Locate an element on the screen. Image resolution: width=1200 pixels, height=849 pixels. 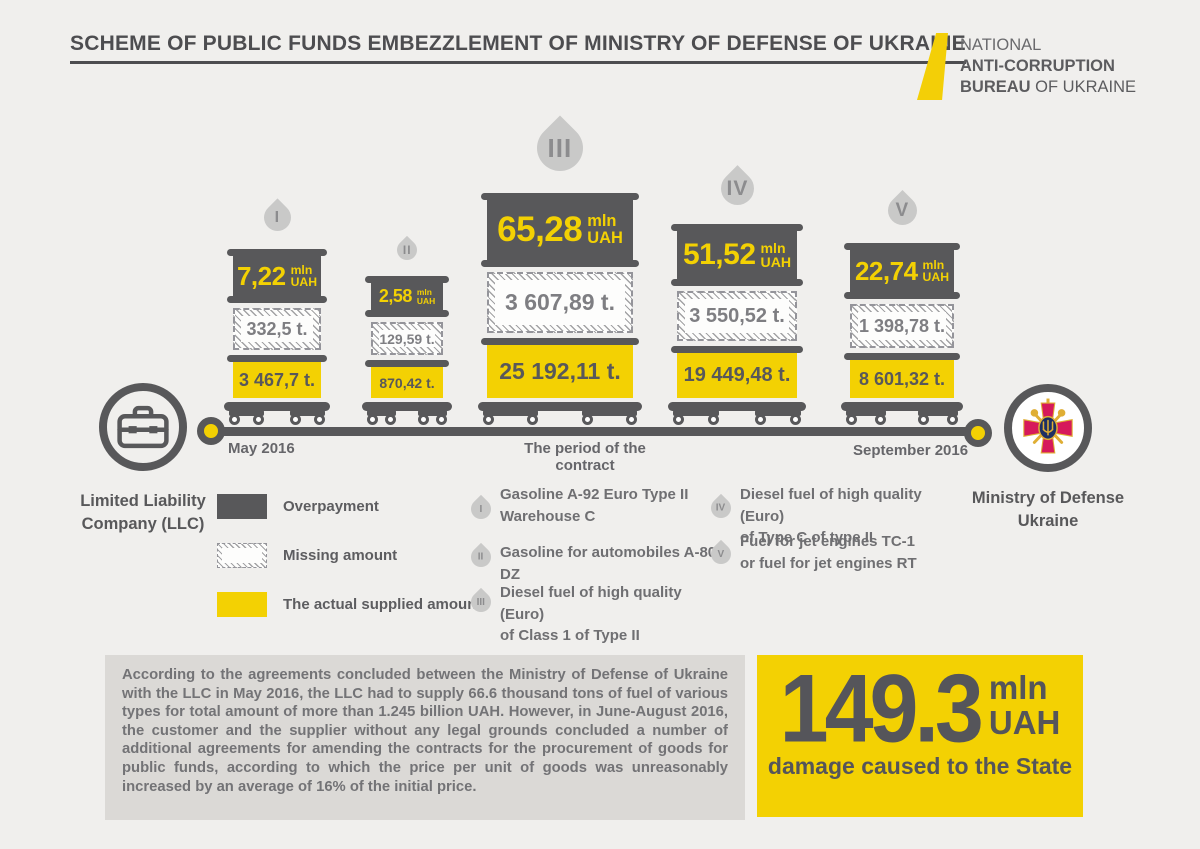
damage-total-box: 149.3 mln UAH damage caused to the State is located at coordinates (920, 736).